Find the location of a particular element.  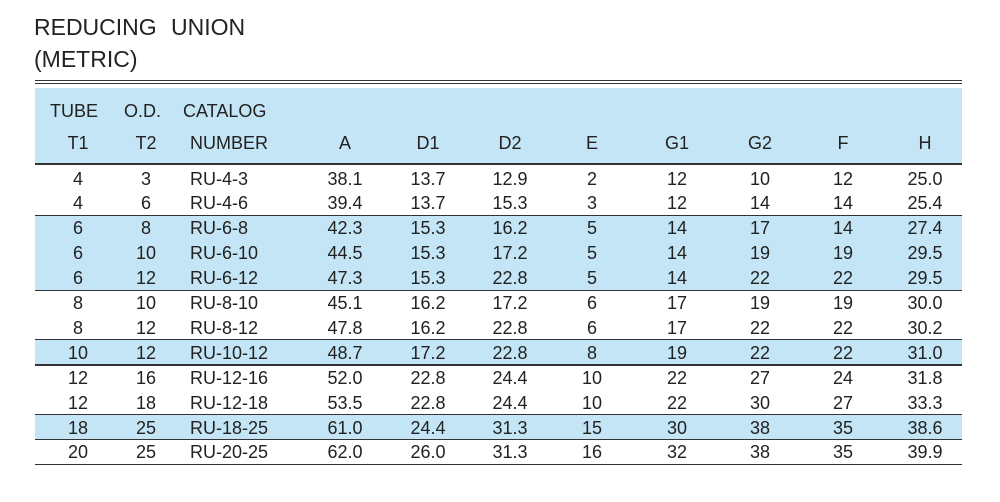

cell: 31.0 is located at coordinates (925, 352).